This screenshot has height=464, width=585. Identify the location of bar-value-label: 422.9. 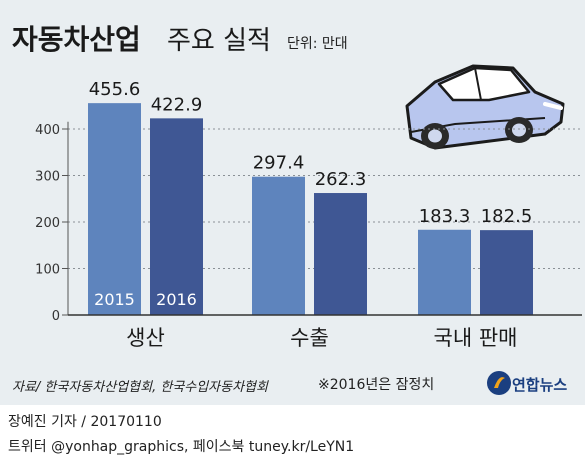
(177, 104).